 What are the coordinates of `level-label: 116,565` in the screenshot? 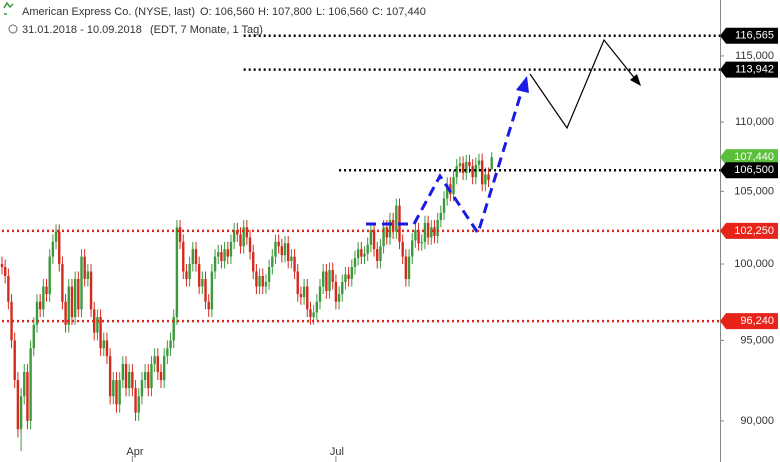 It's located at (754, 36).